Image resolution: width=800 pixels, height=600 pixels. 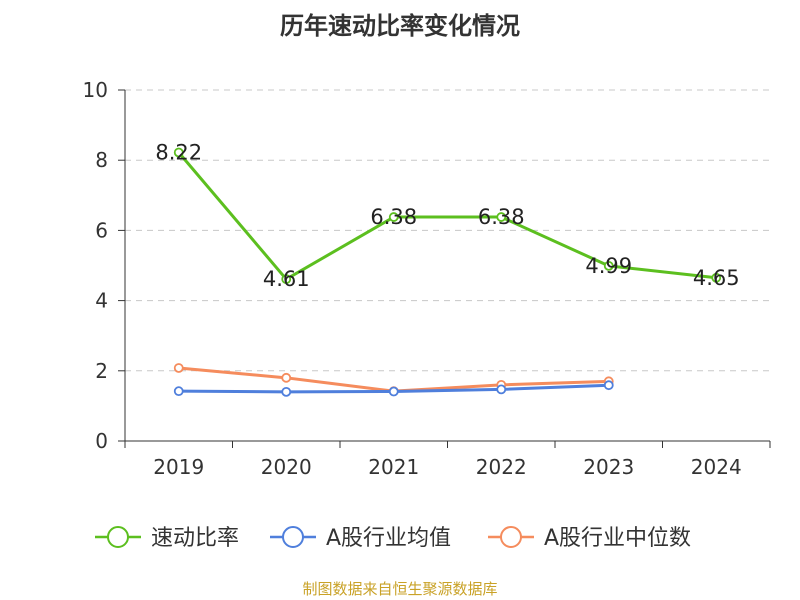 What do you see at coordinates (400, 589) in the screenshot?
I see `source-credit: 制图数据来自恒生聚源数据库` at bounding box center [400, 589].